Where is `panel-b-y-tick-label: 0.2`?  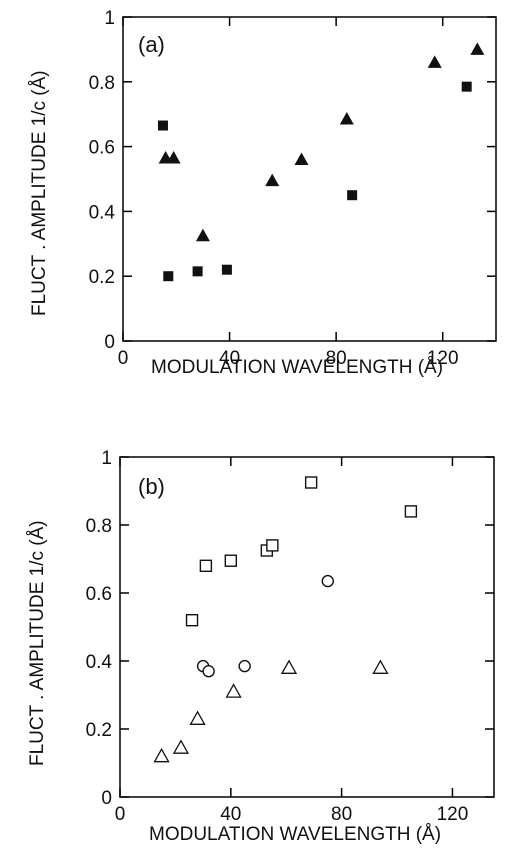
panel-b-y-tick-label: 0.2 is located at coordinates (99, 730).